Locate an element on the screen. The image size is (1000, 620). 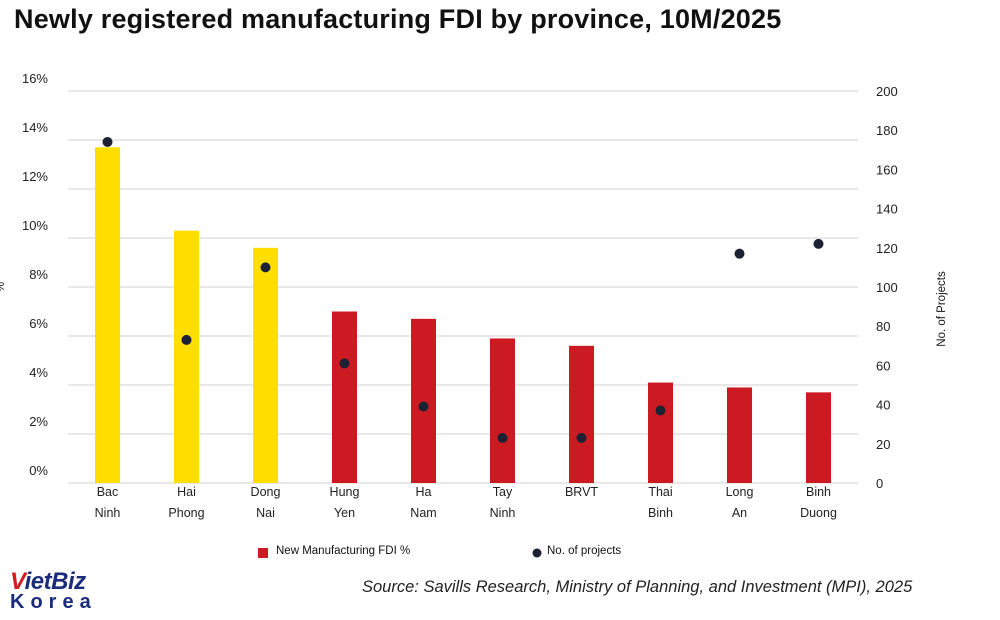
right-tick-label: 200 is located at coordinates (887, 91).